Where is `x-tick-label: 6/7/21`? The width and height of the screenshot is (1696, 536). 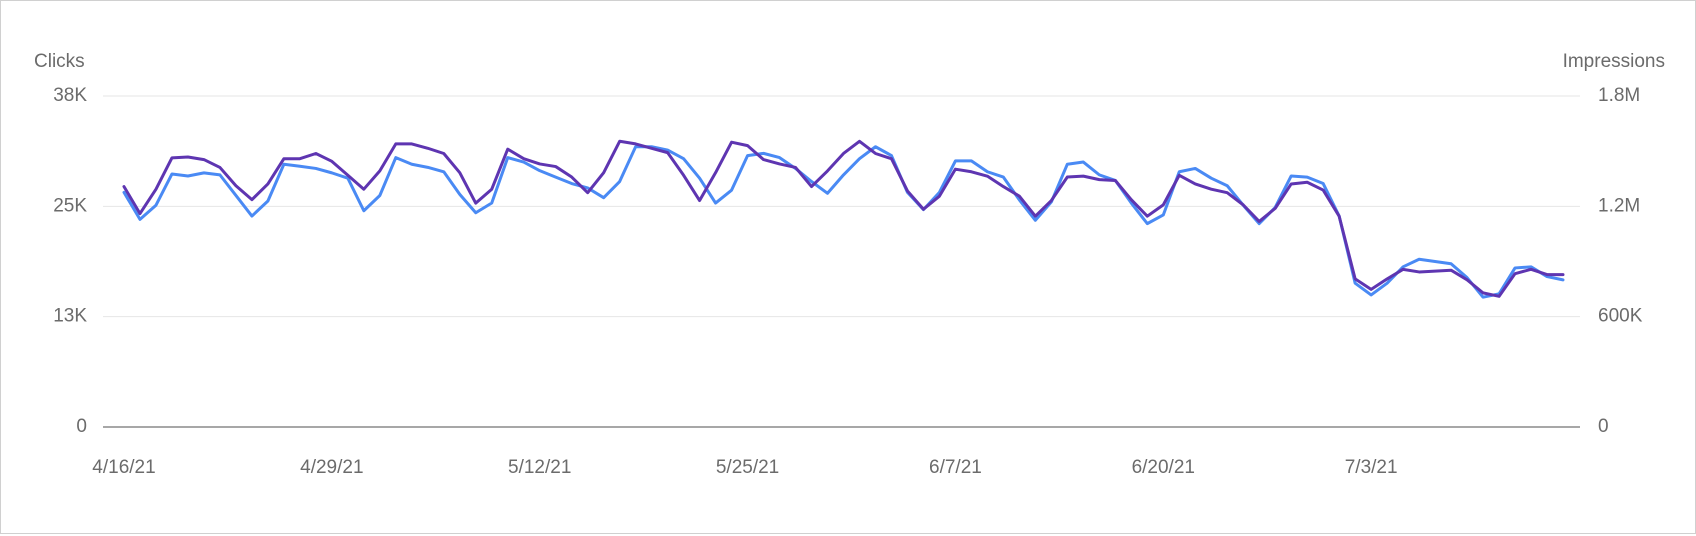 x-tick-label: 6/7/21 is located at coordinates (955, 467).